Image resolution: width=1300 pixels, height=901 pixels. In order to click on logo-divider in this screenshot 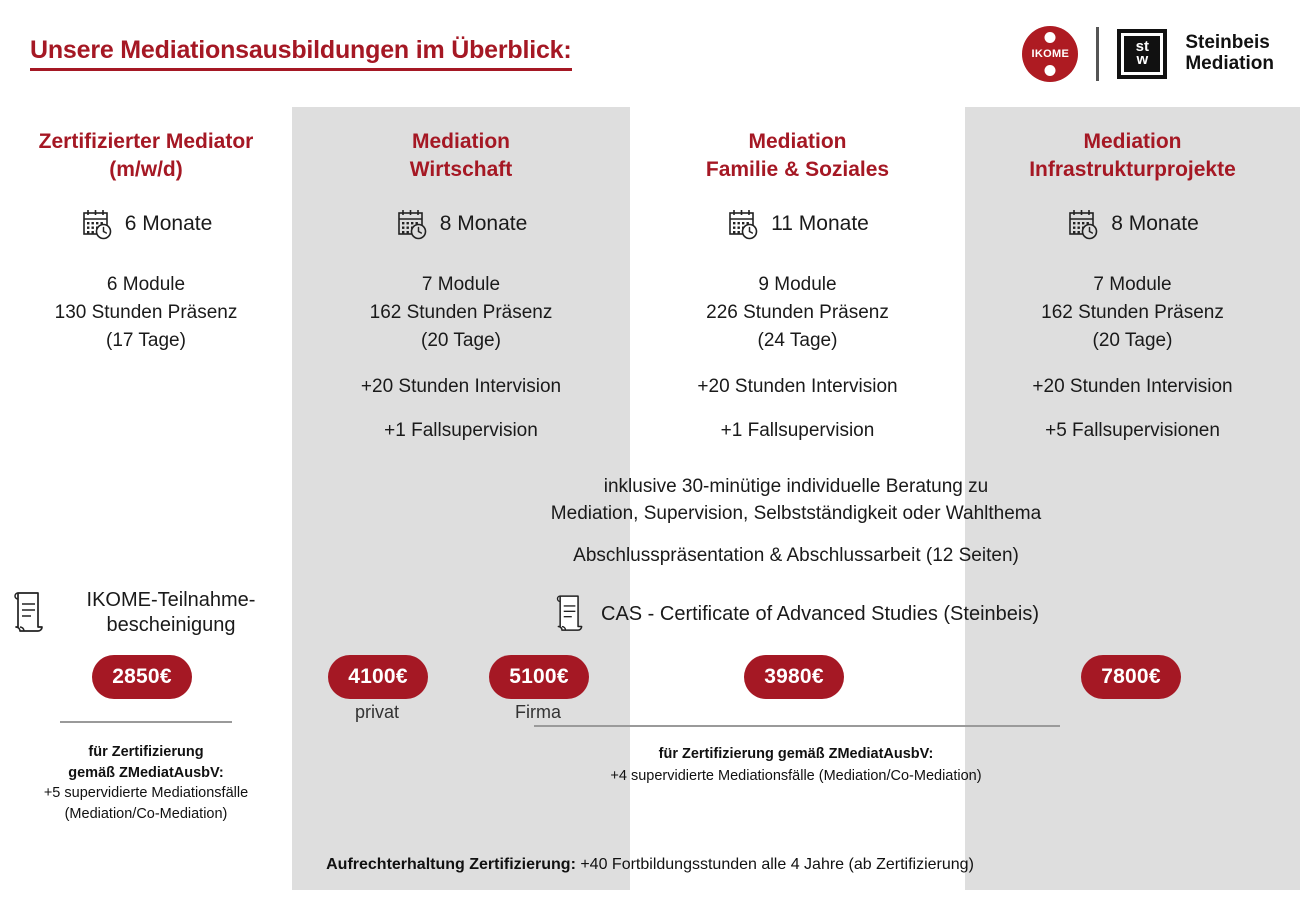, I will do `click(1098, 54)`.